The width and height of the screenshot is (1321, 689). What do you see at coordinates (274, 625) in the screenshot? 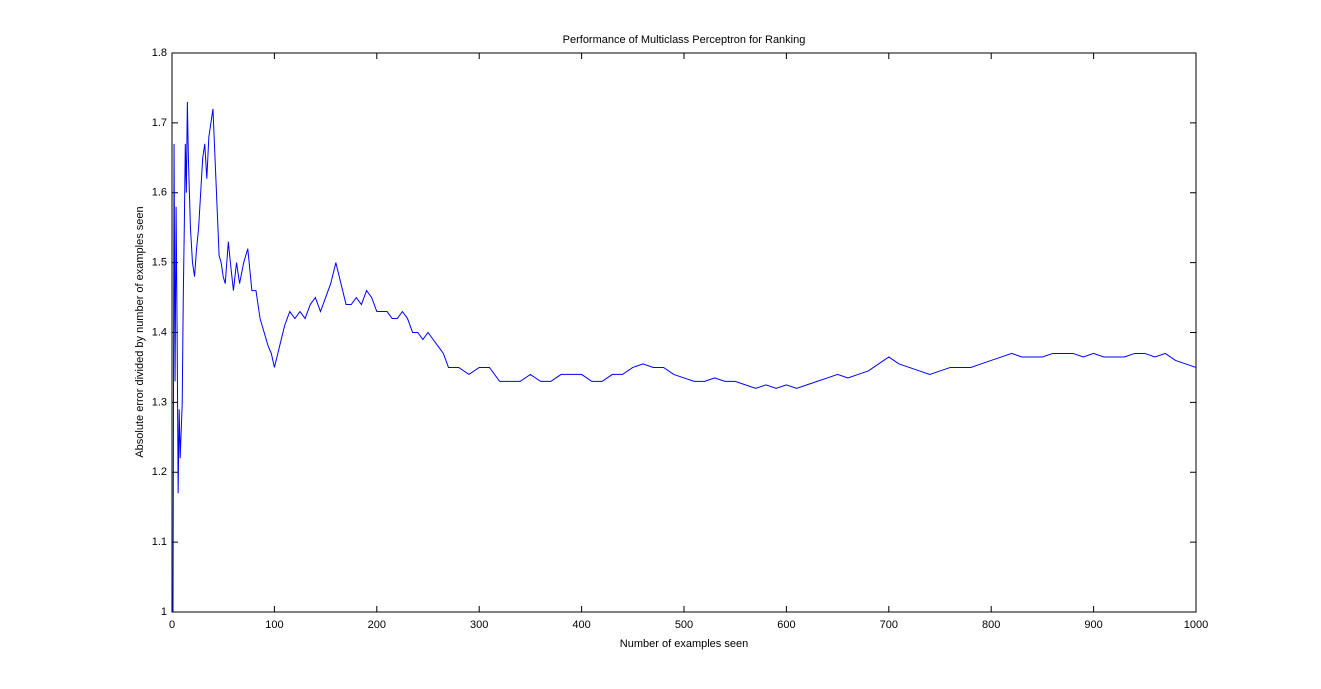
I see `x-tick-label: 100` at bounding box center [274, 625].